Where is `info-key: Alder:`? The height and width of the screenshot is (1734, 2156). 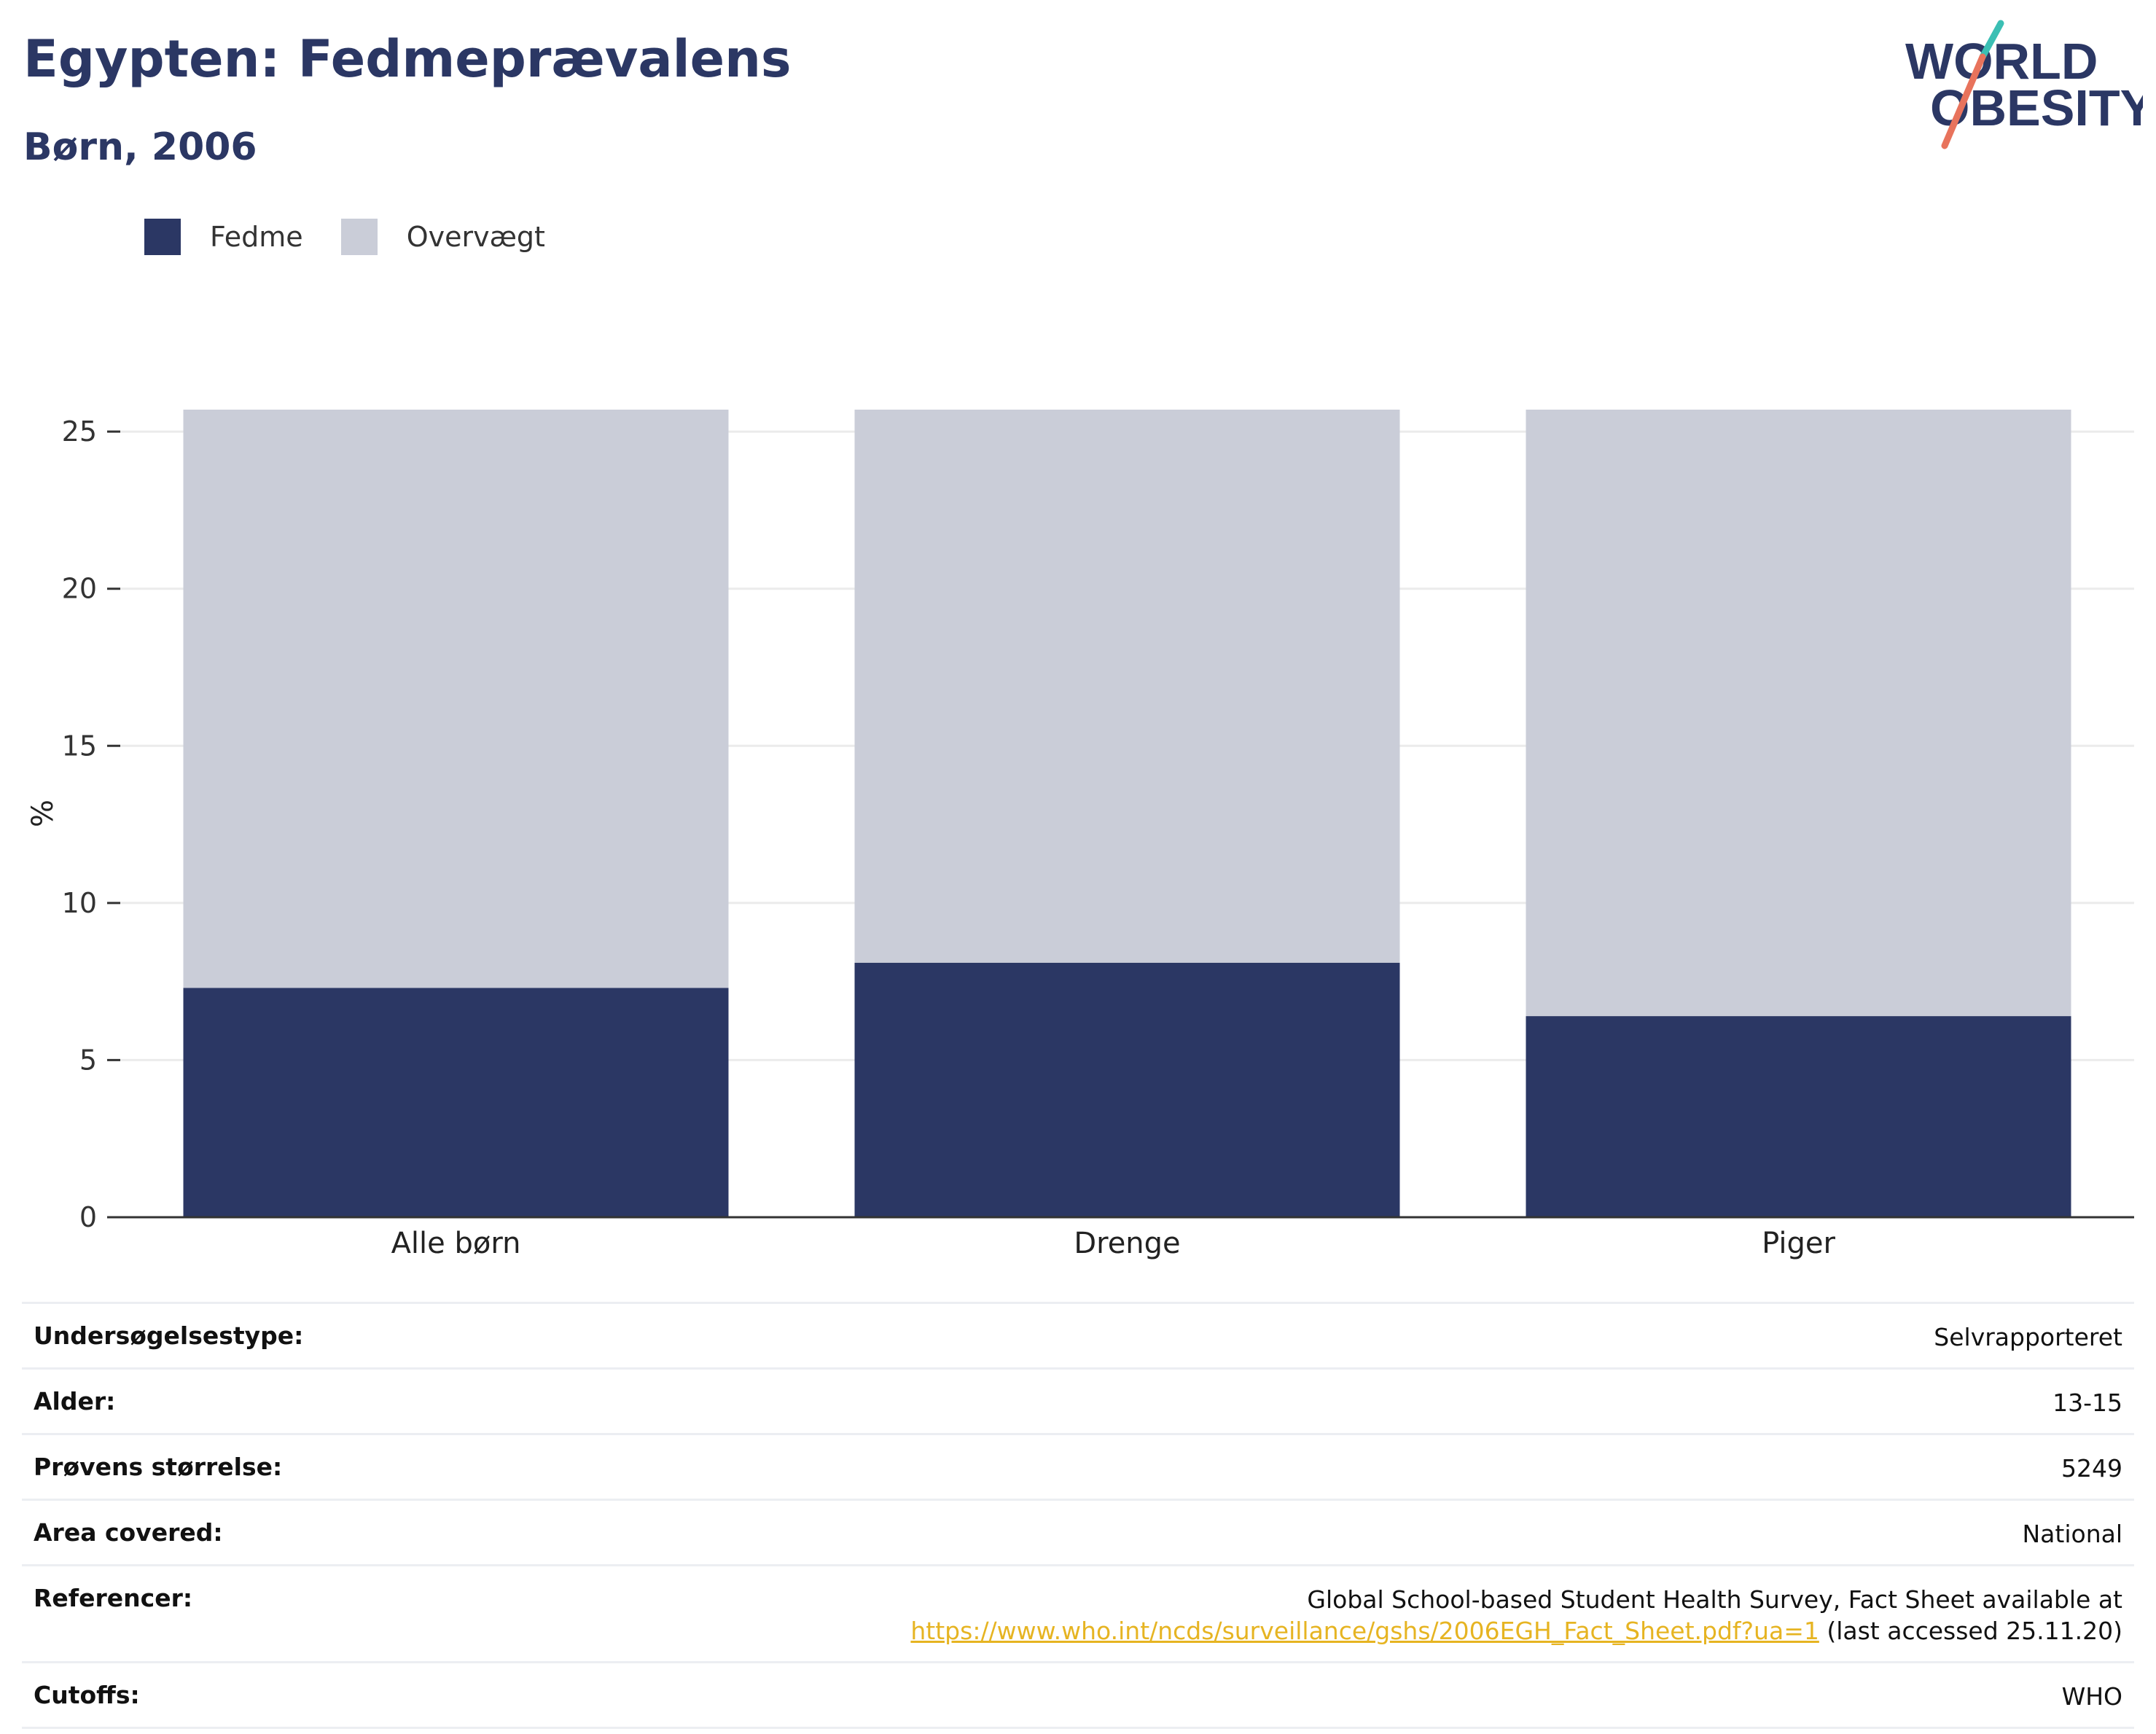
info-key: Alder: is located at coordinates (75, 1401).